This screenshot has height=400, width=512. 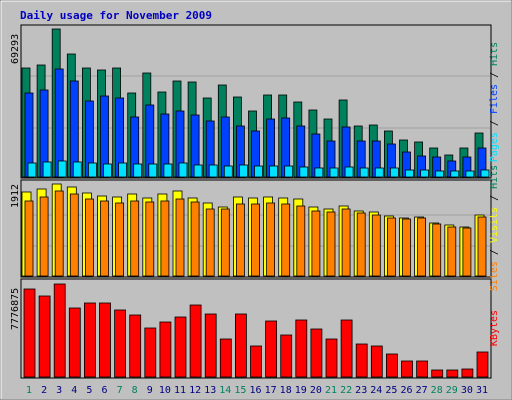 I want to click on x-label-day-29: 29, so click(x=452, y=390).